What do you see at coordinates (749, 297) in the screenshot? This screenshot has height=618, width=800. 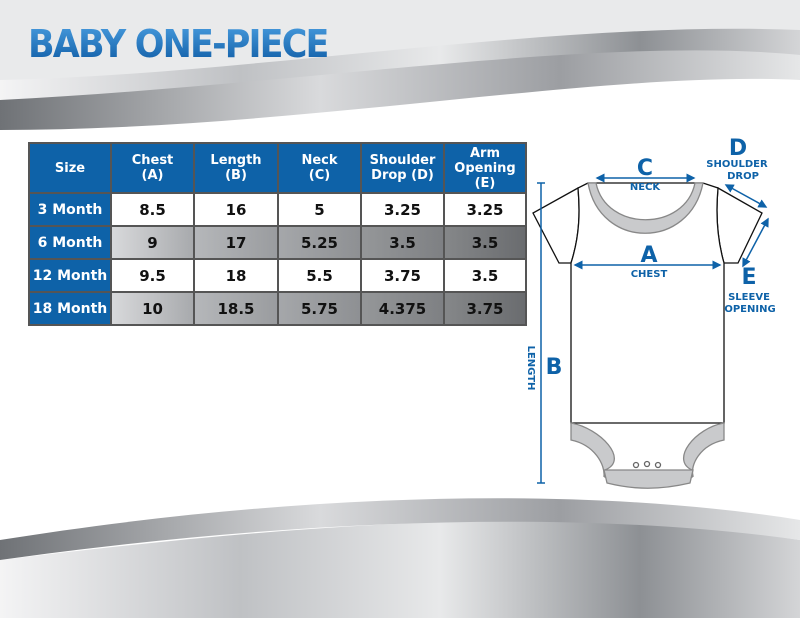 I see `sleeve-opening-label: SLEEVE` at bounding box center [749, 297].